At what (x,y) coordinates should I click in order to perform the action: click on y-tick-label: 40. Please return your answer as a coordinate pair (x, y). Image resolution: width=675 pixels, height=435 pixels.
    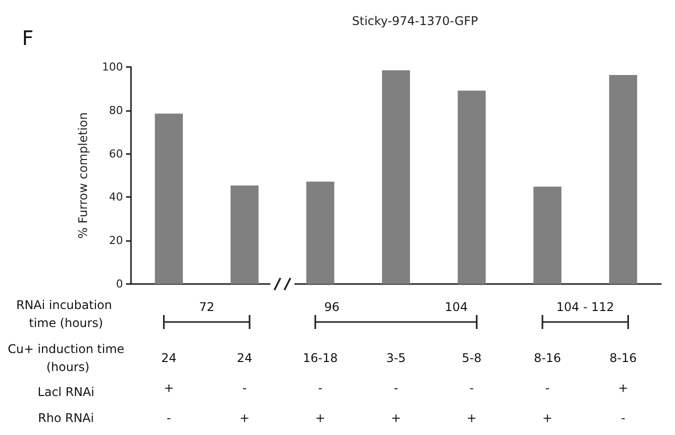
    Looking at the image, I should click on (116, 197).